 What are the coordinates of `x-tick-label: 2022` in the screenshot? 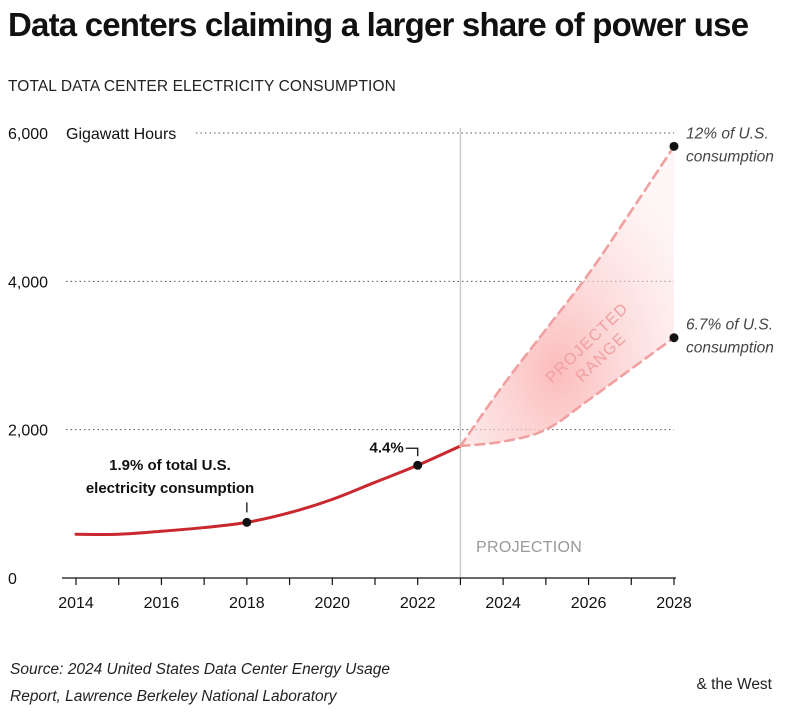 It's located at (418, 603).